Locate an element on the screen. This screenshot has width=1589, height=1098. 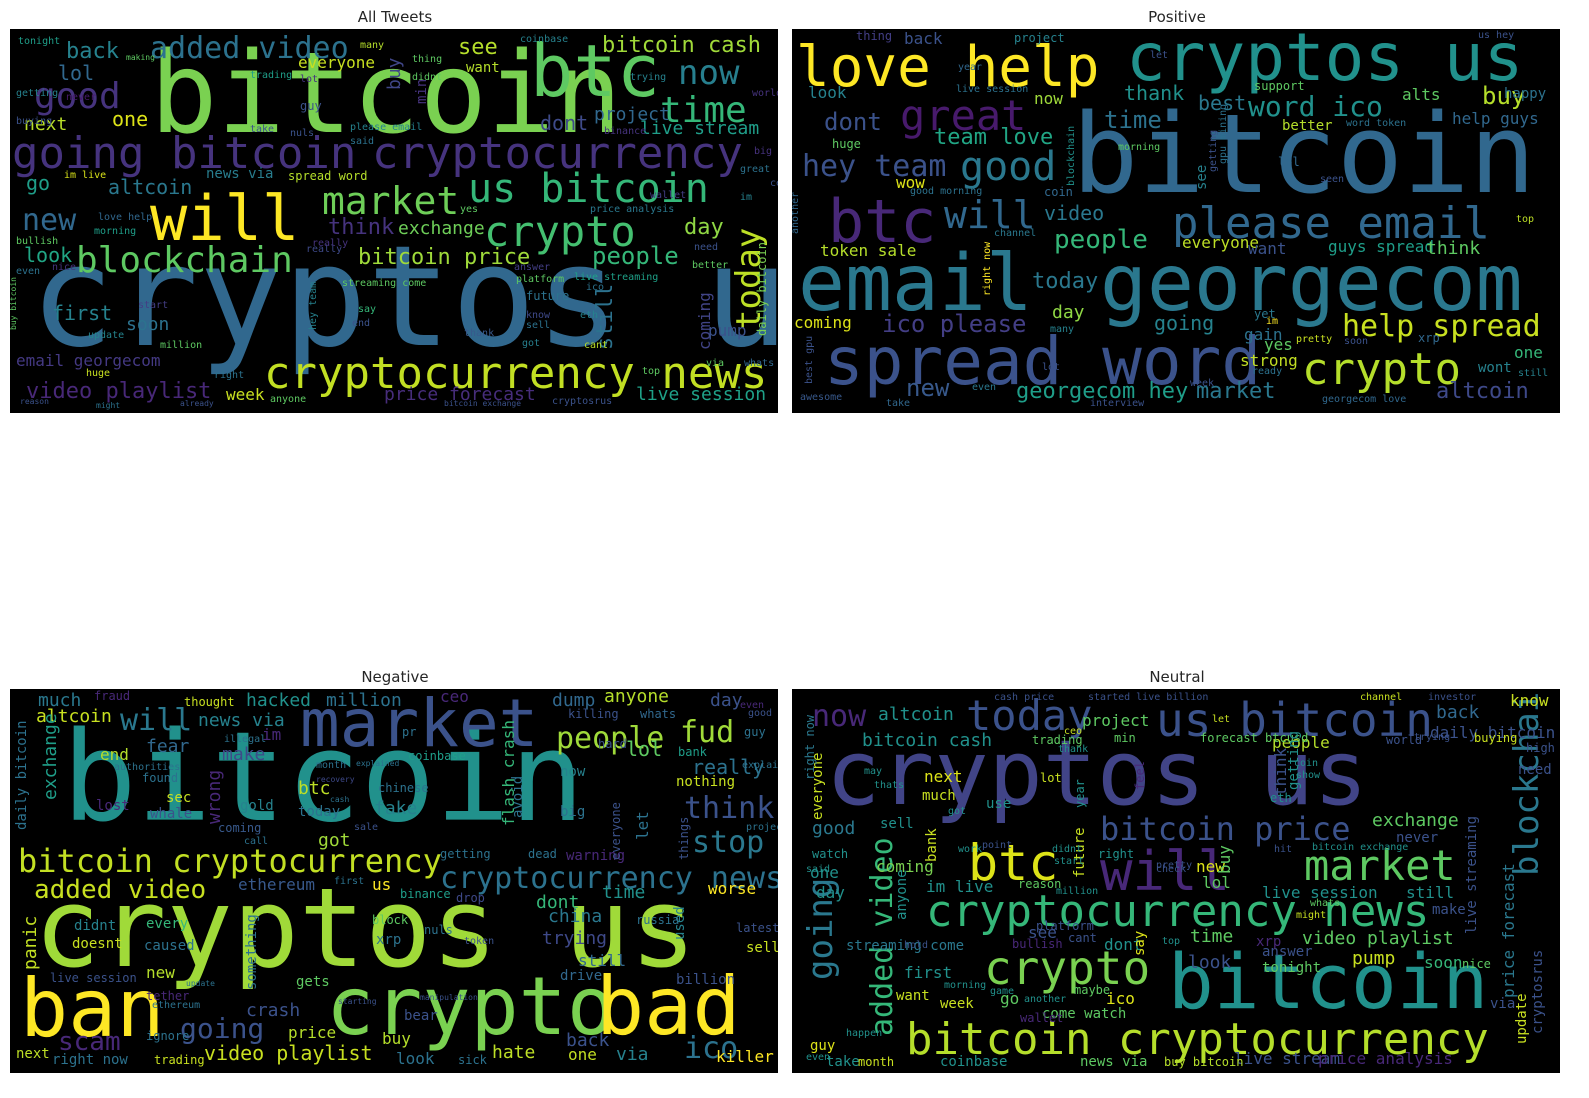
cloud-word: platform is located at coordinates (1065, 926).